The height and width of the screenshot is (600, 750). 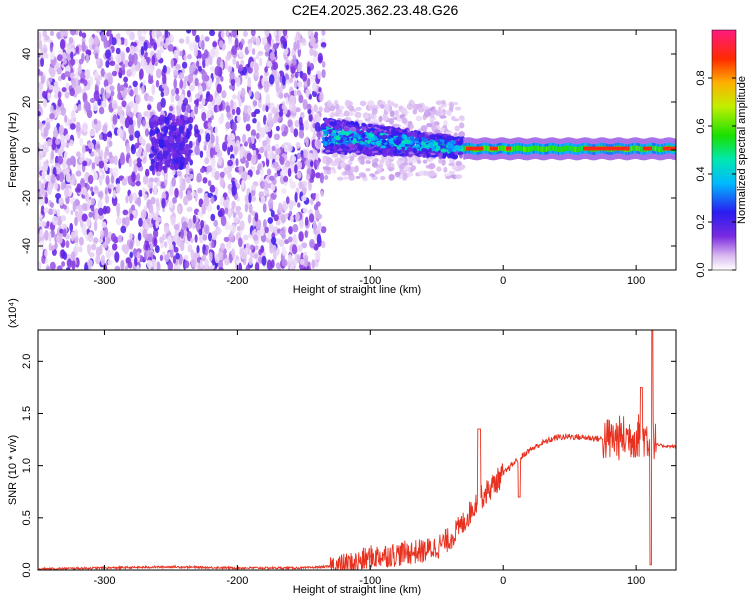 I want to click on chart-title: C2E4.2025.362.23.48.G26, so click(x=375, y=10).